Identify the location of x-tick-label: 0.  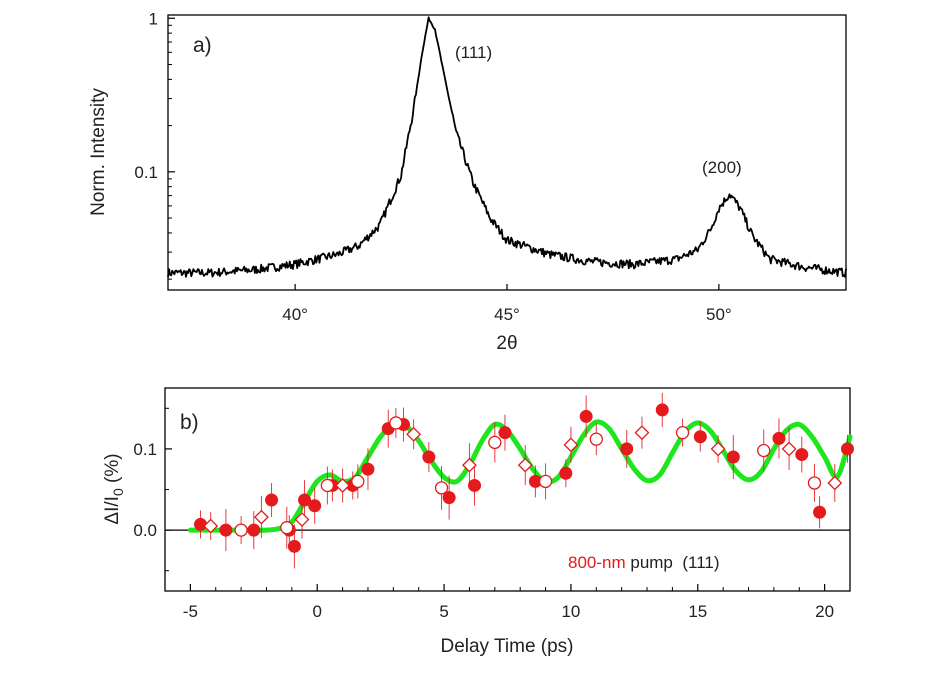
(316, 611).